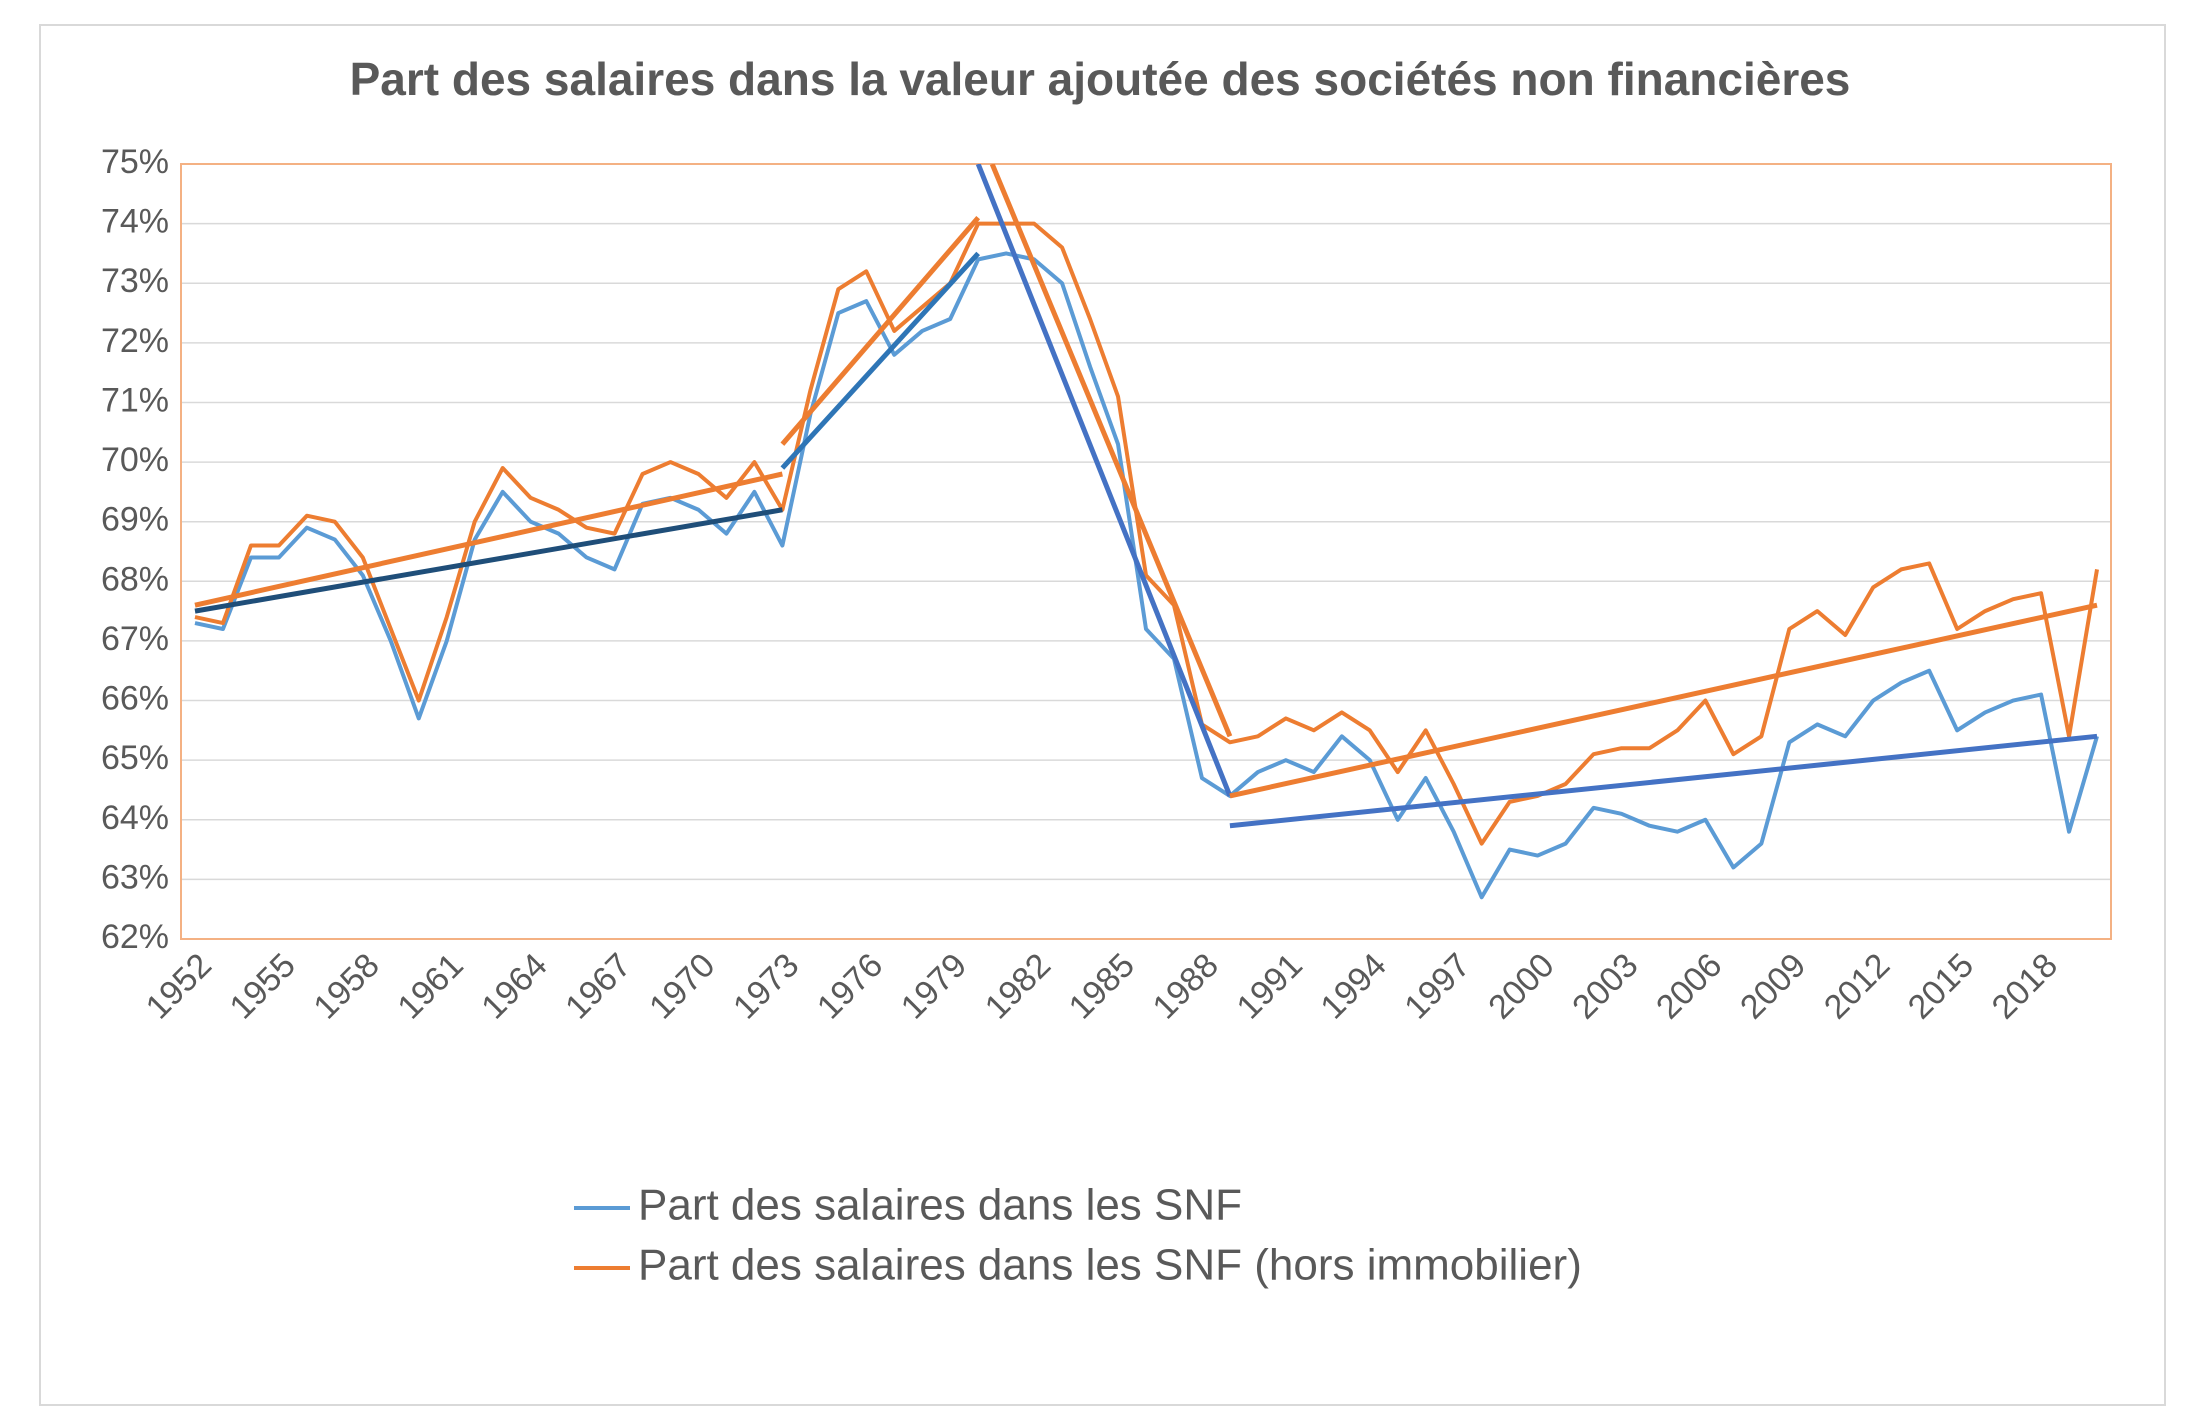  Describe the element at coordinates (135, 818) in the screenshot. I see `y-tick-label: 64%` at that location.